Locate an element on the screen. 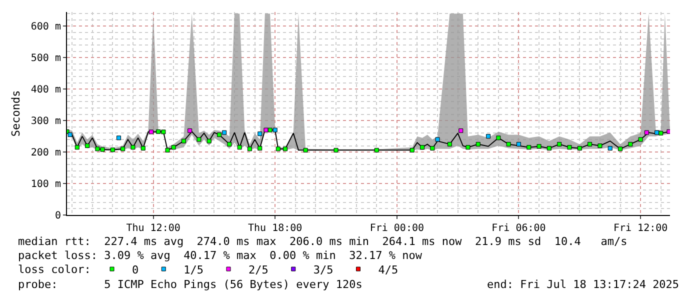 This screenshot has height=297, width=697. legend-label: 0 is located at coordinates (135, 269).